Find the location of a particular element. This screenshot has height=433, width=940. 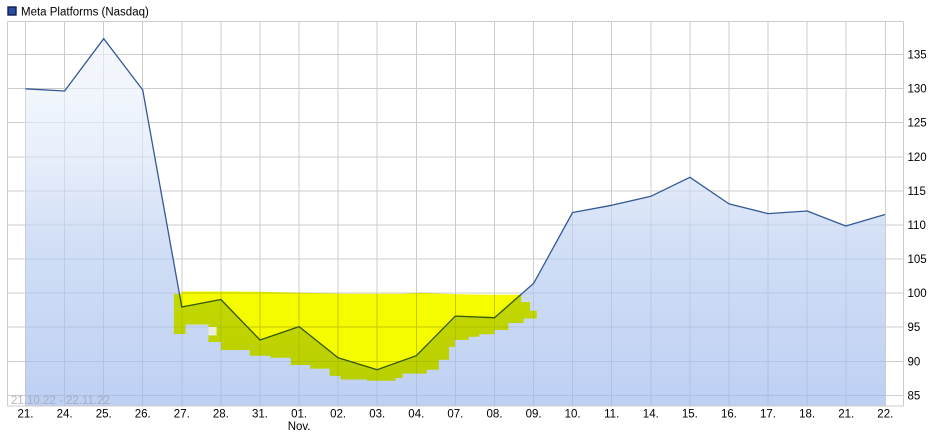

svg-text: 130 is located at coordinates (917, 90).